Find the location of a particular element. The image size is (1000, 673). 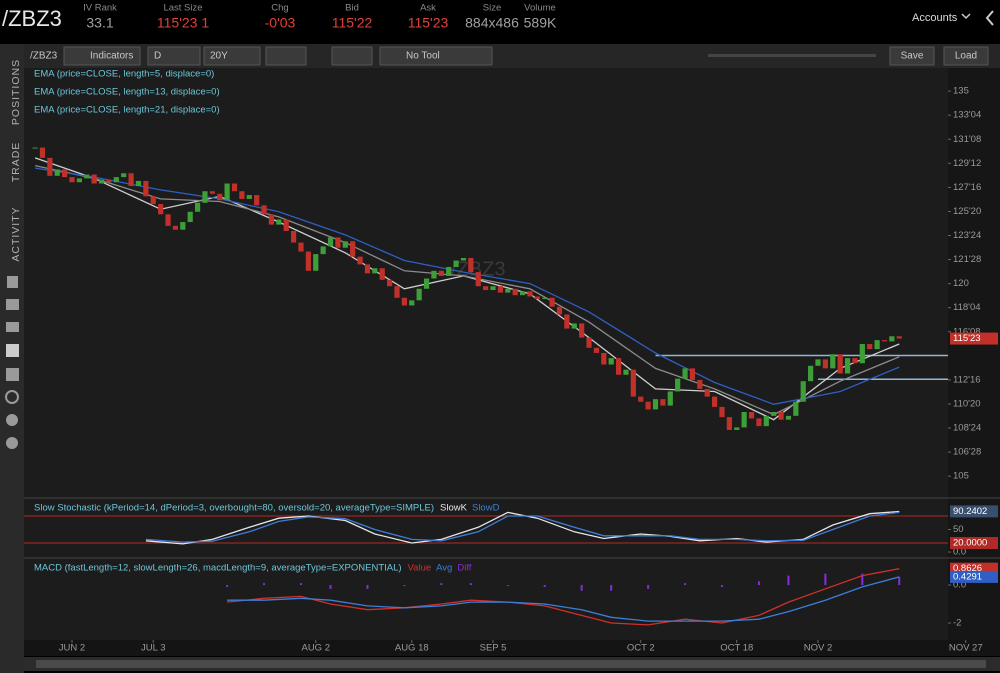

price-flag-label: 20.0000 is located at coordinates (970, 543).